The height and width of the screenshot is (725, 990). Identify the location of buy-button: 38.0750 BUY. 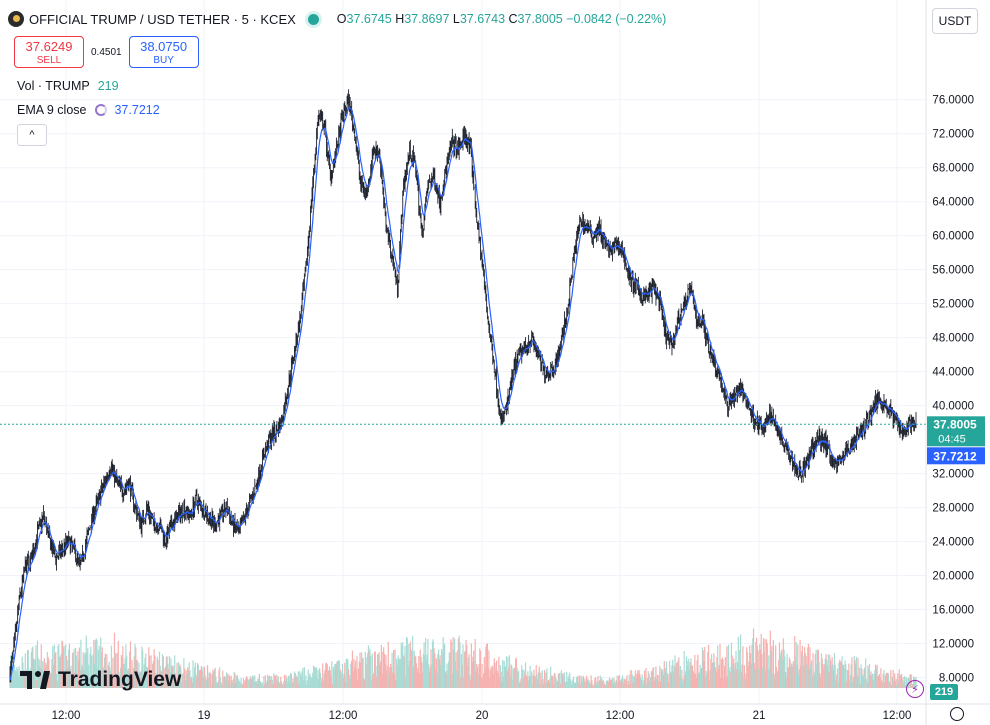
(163, 52).